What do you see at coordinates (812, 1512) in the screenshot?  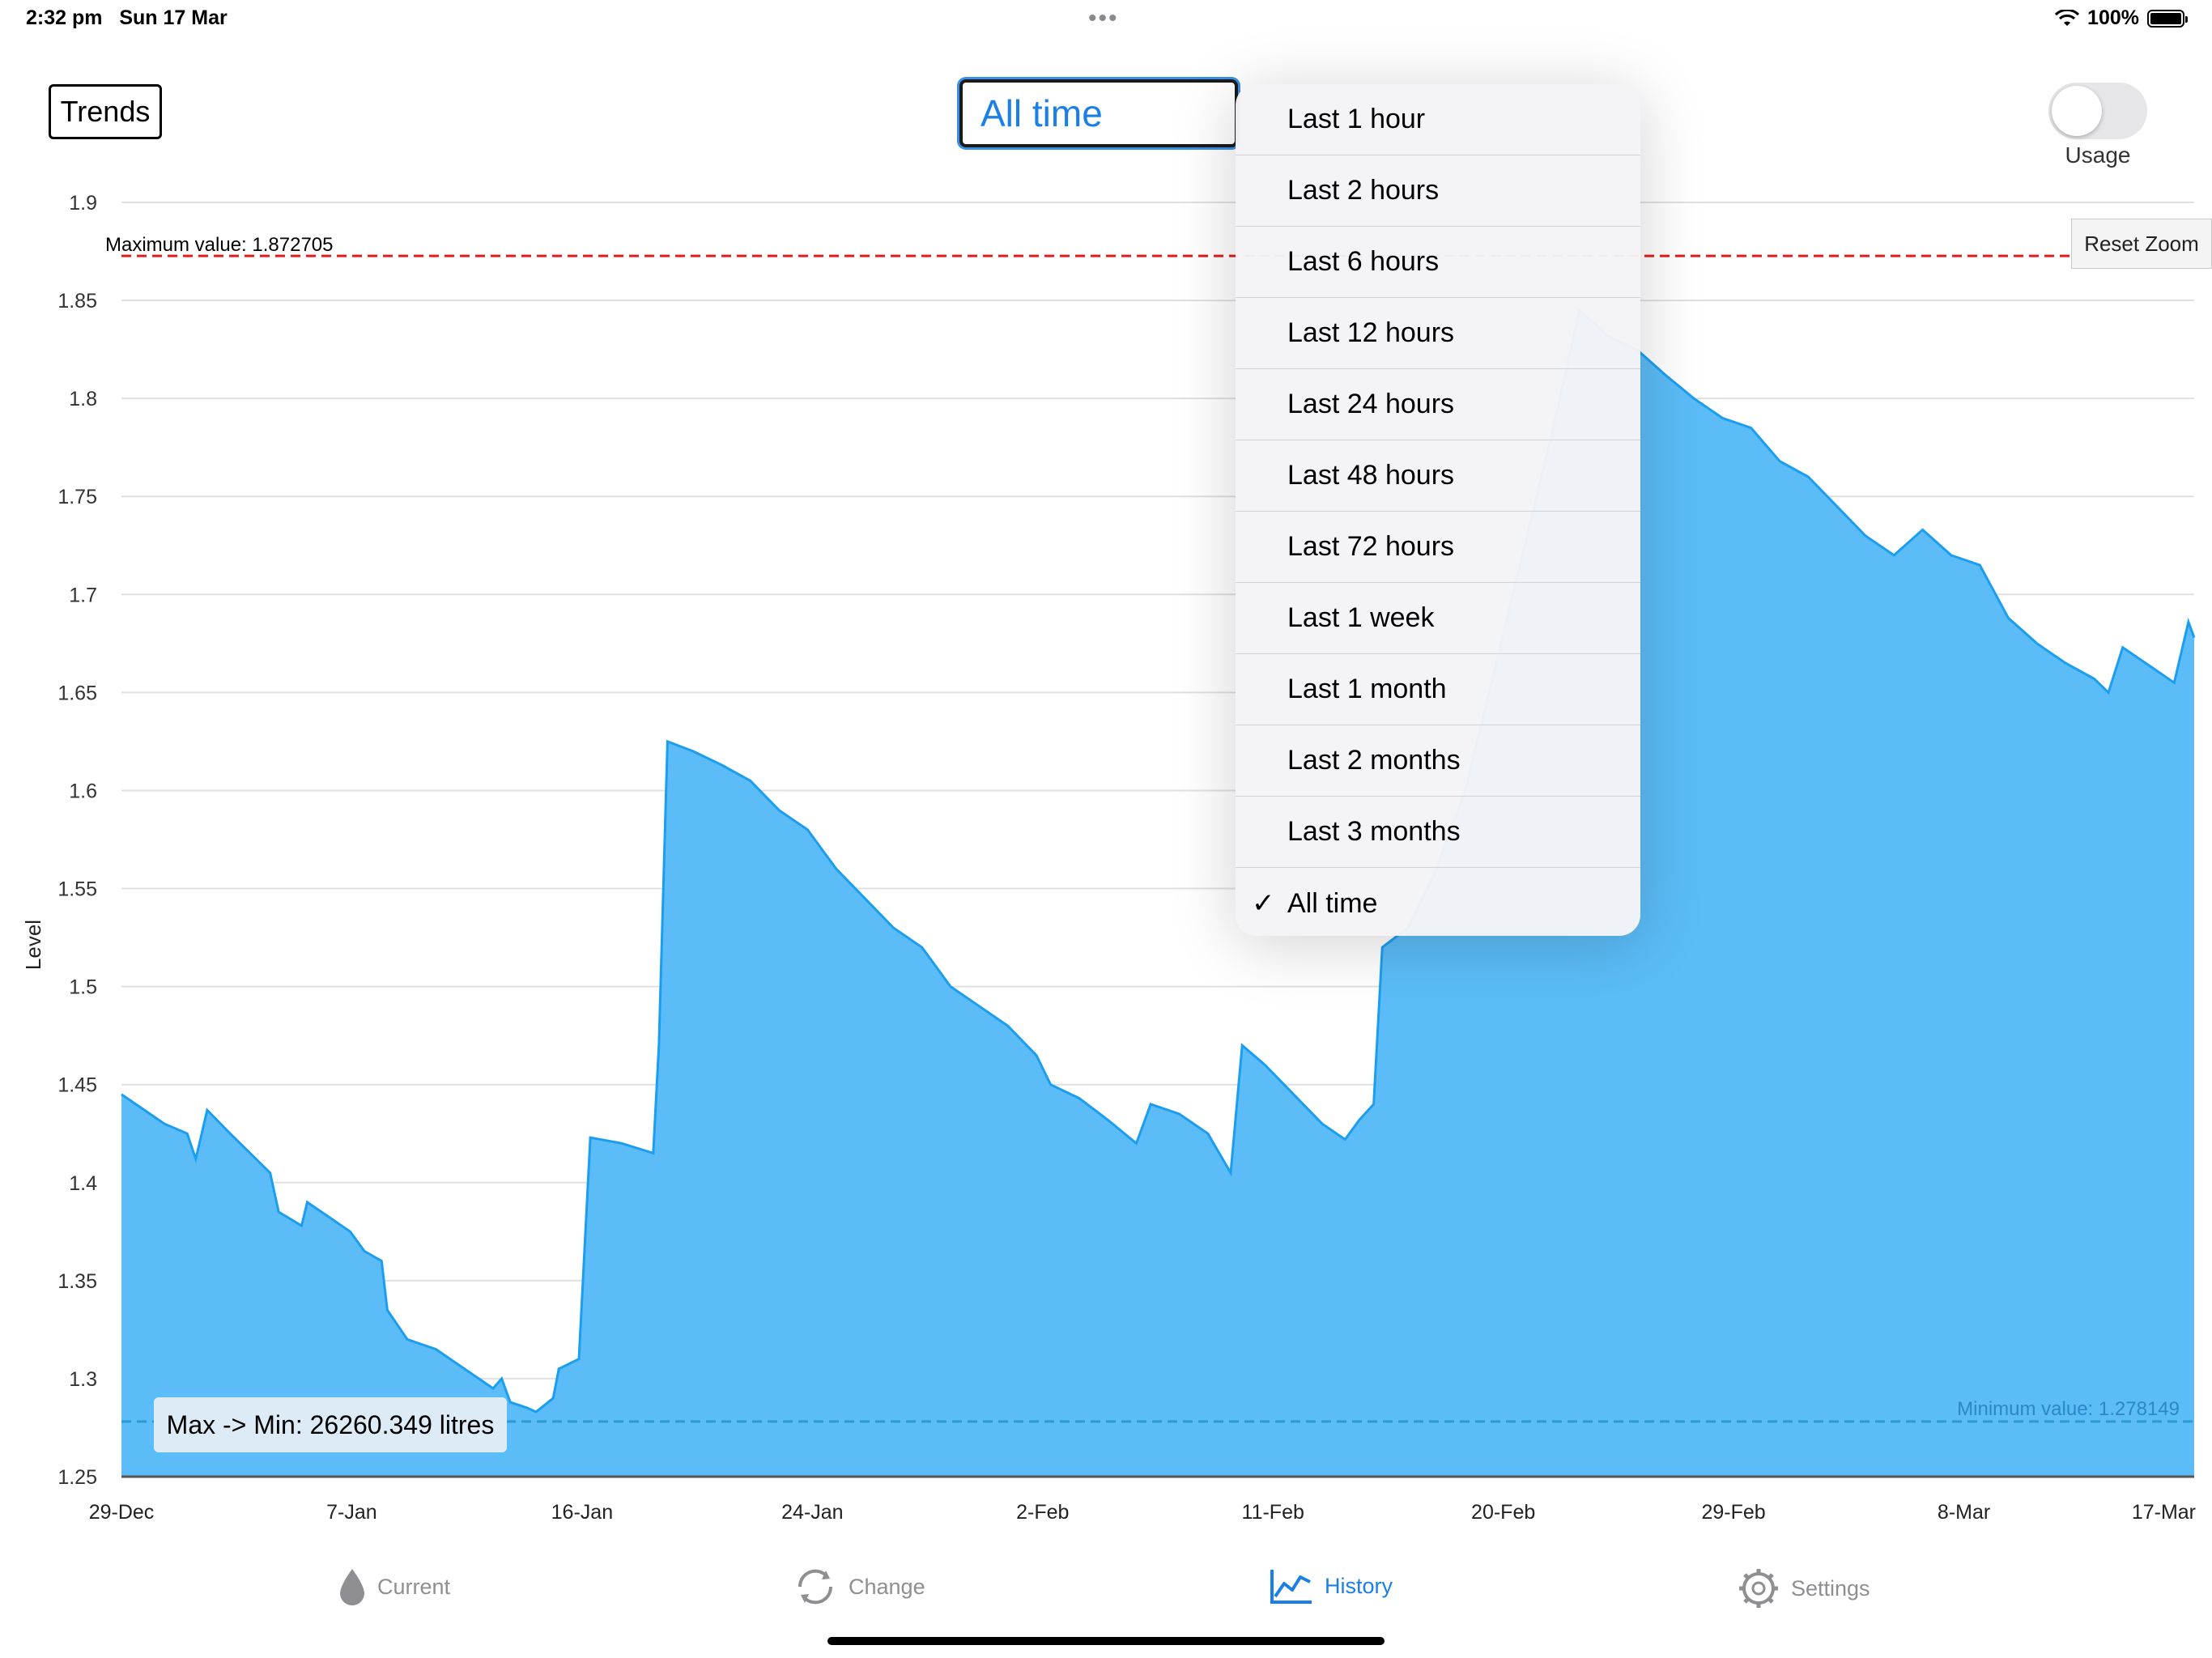 I see `x-tick-label: 24-Jan` at bounding box center [812, 1512].